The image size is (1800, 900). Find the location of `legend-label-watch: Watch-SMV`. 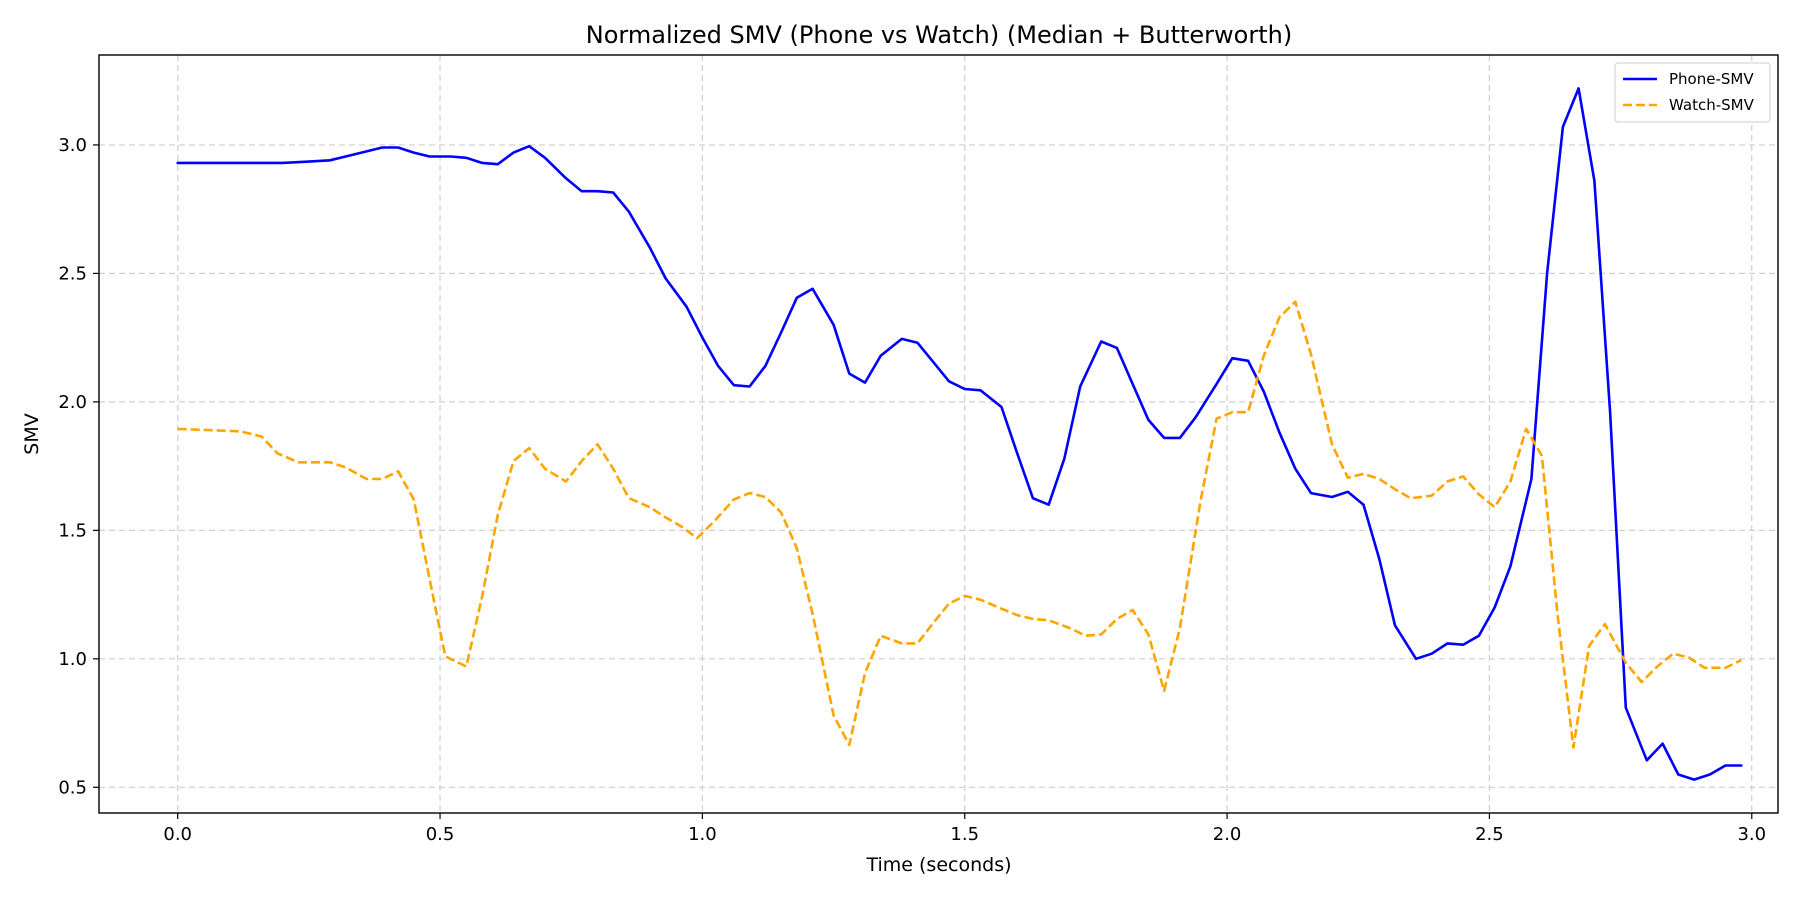

legend-label-watch: Watch-SMV is located at coordinates (1712, 105).